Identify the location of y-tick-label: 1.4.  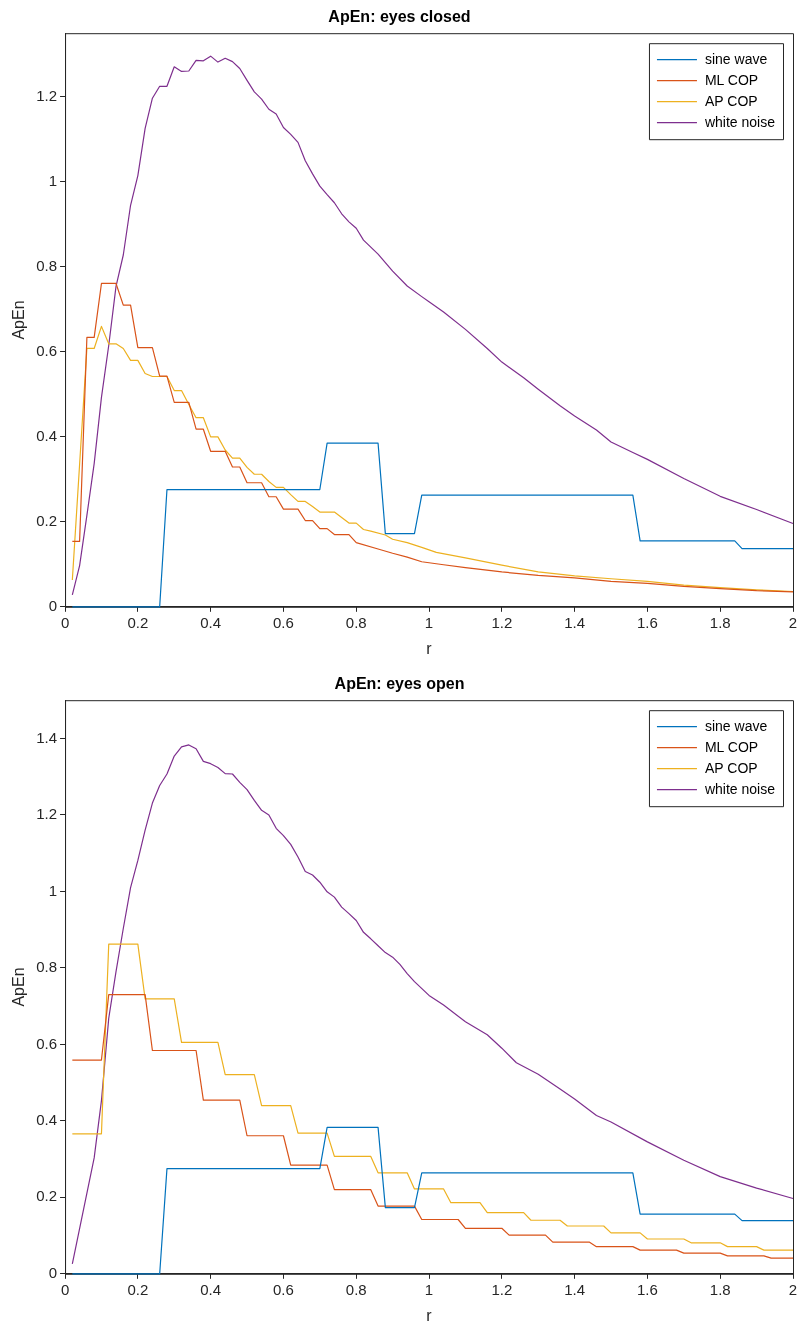
(47, 737).